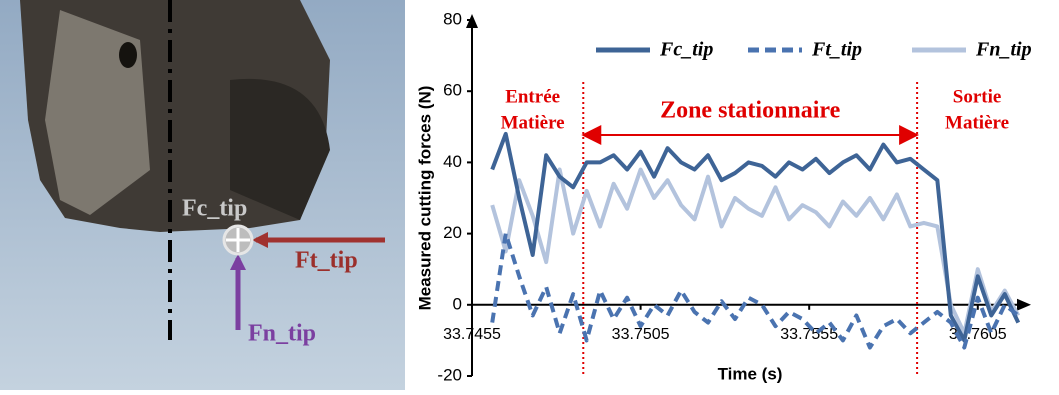 The height and width of the screenshot is (395, 1059). Describe the element at coordinates (452, 161) in the screenshot. I see `y-tick-label: 40` at that location.